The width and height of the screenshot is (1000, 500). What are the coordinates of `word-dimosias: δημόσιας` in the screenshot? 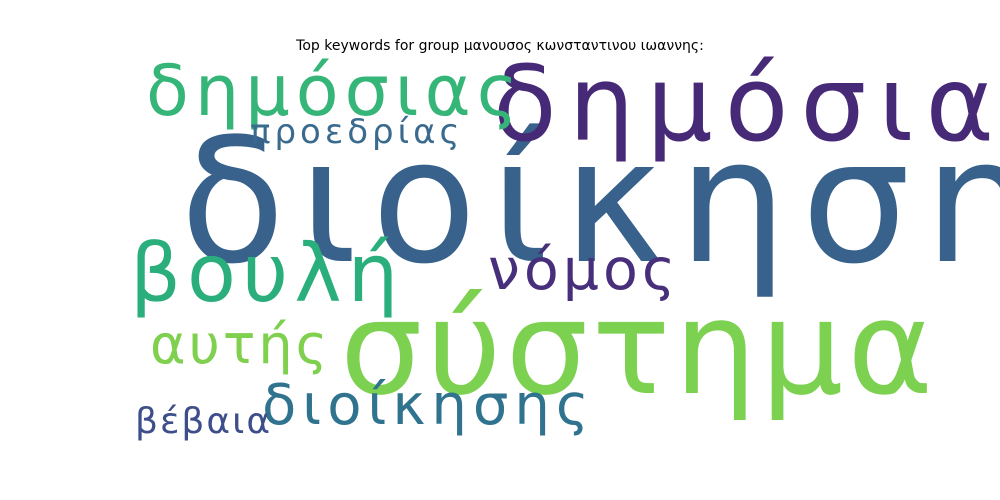 It's located at (335, 91).